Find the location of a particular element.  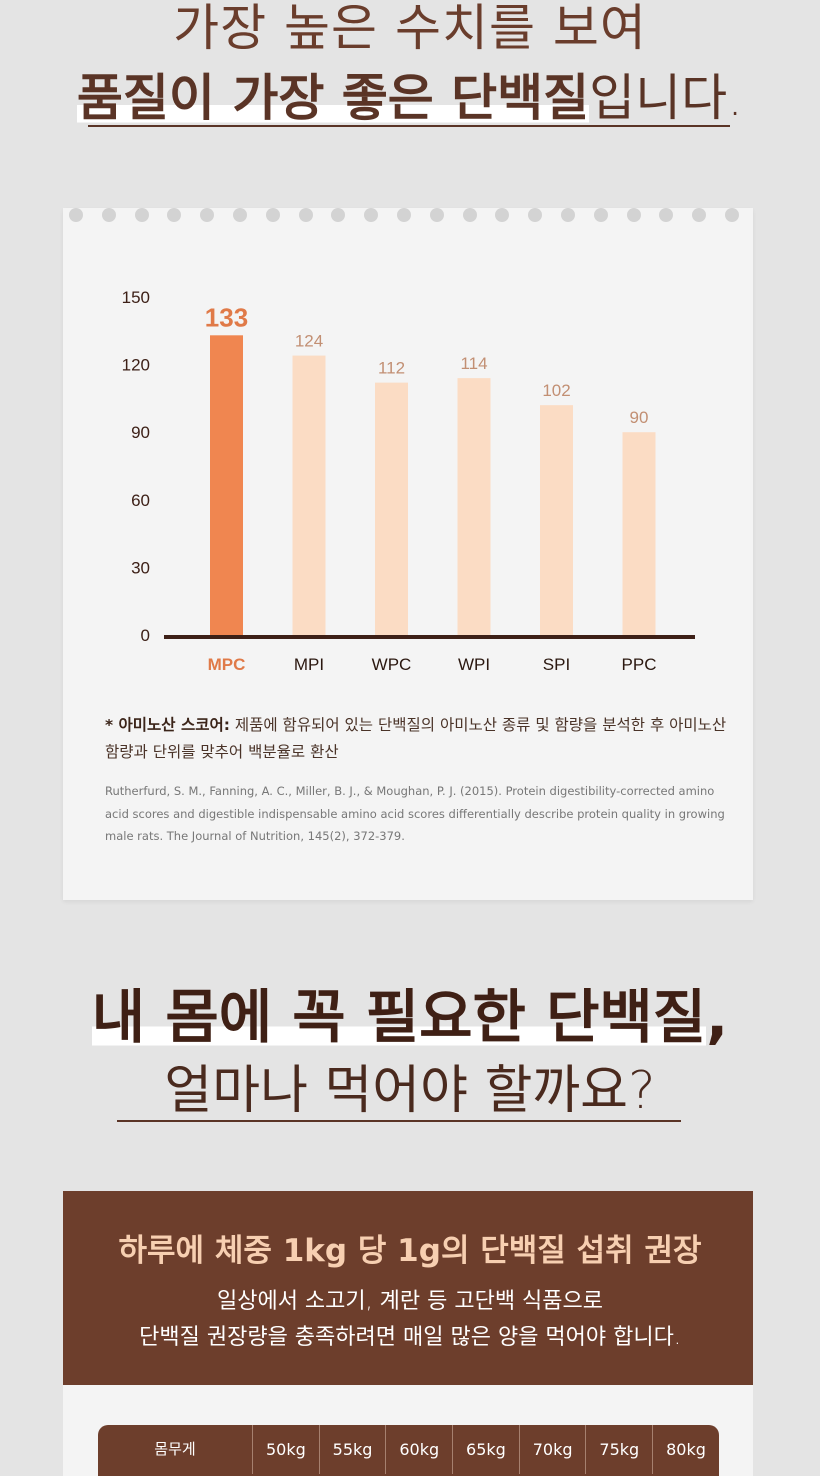

banner-title: 하루에 체중 1kg 당 1g의 단백질 섭취 권장 is located at coordinates (410, 1251).